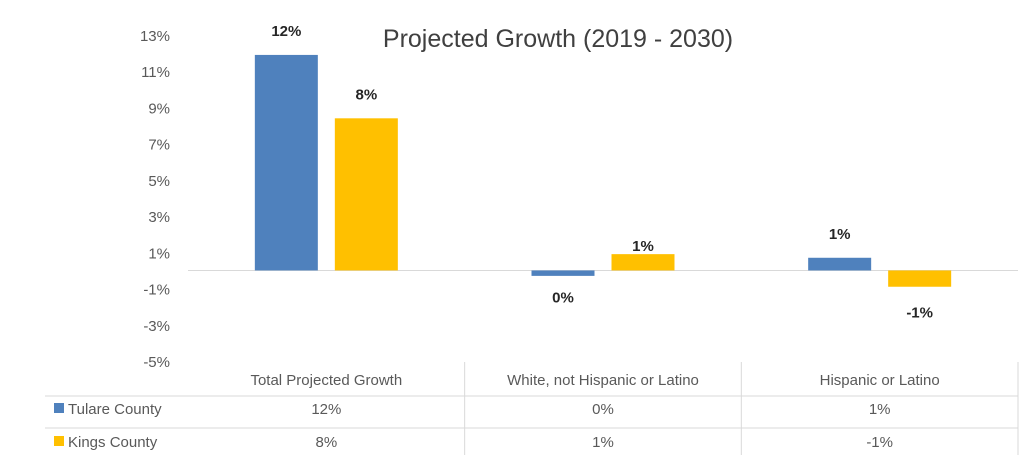 This screenshot has width=1019, height=455. What do you see at coordinates (156, 362) in the screenshot?
I see `y-tick-label: -5%` at bounding box center [156, 362].